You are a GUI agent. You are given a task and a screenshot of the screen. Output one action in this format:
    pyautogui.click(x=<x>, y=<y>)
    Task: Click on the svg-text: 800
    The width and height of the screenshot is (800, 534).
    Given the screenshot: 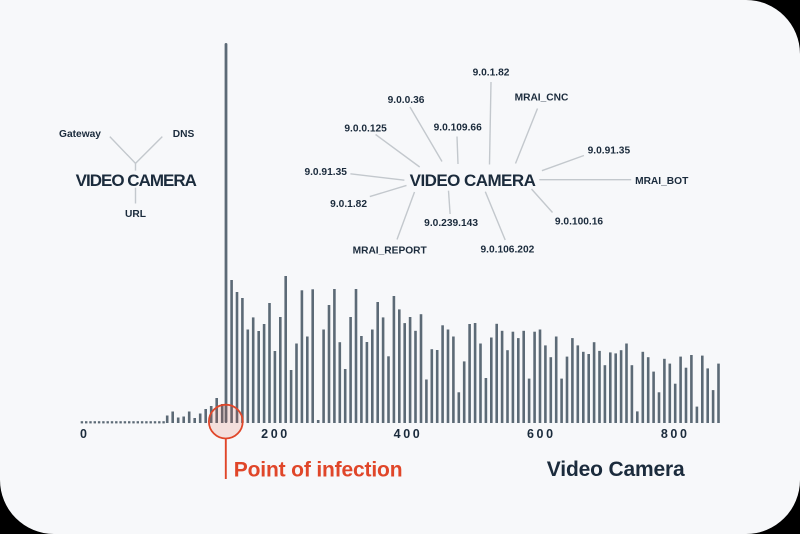 What is the action you would take?
    pyautogui.click(x=675, y=434)
    